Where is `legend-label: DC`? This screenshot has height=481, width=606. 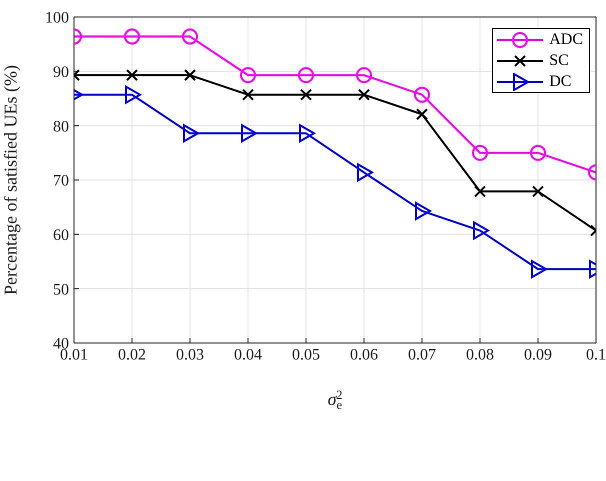
legend-label: DC is located at coordinates (560, 81).